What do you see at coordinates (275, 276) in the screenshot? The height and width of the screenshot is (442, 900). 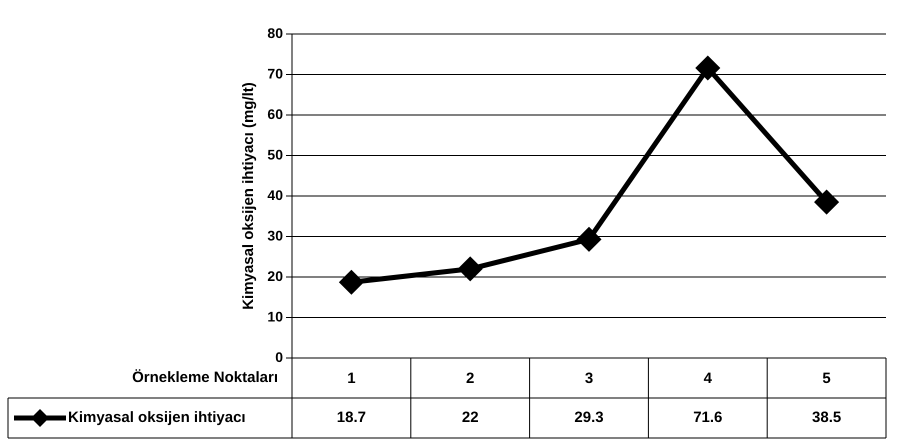 I see `y-tick-label: 20` at bounding box center [275, 276].